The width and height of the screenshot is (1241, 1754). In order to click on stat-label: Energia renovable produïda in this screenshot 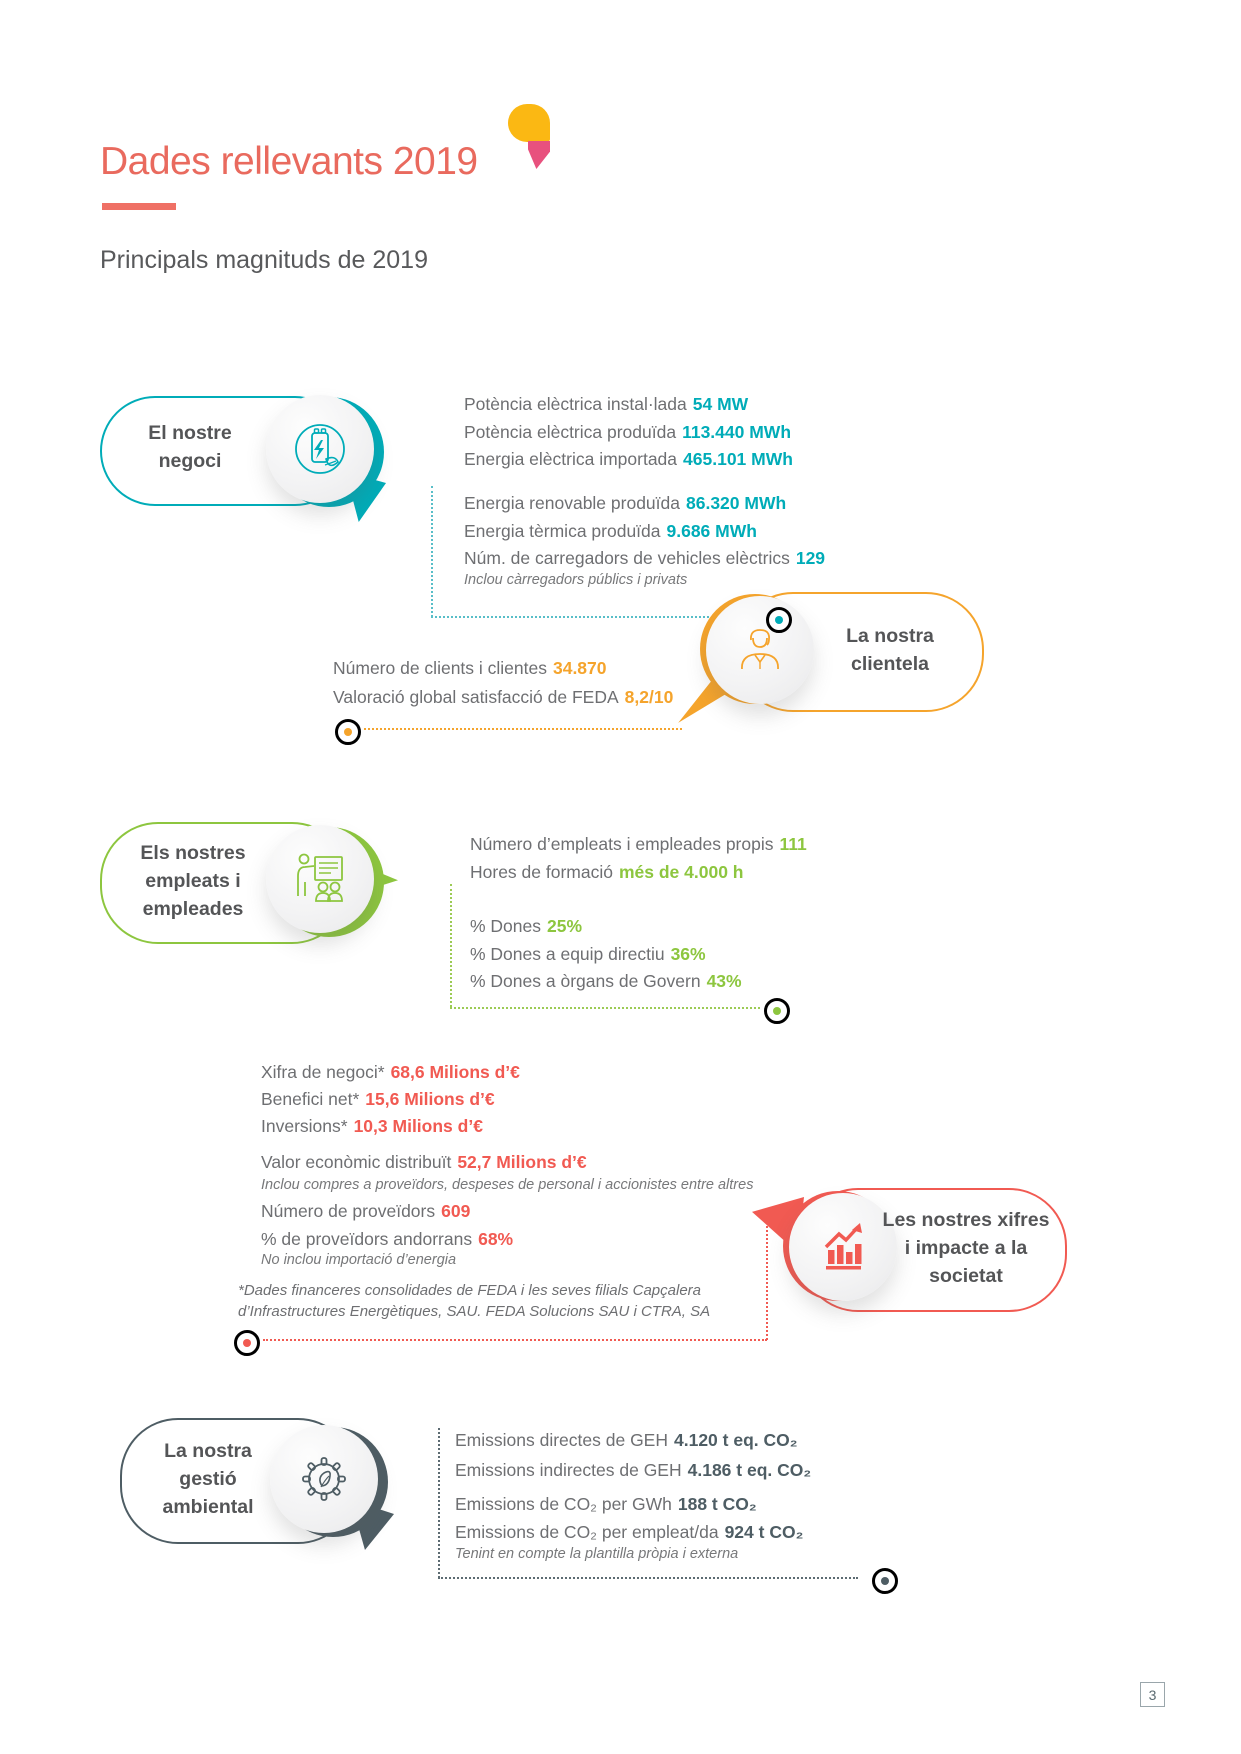, I will do `click(572, 503)`.